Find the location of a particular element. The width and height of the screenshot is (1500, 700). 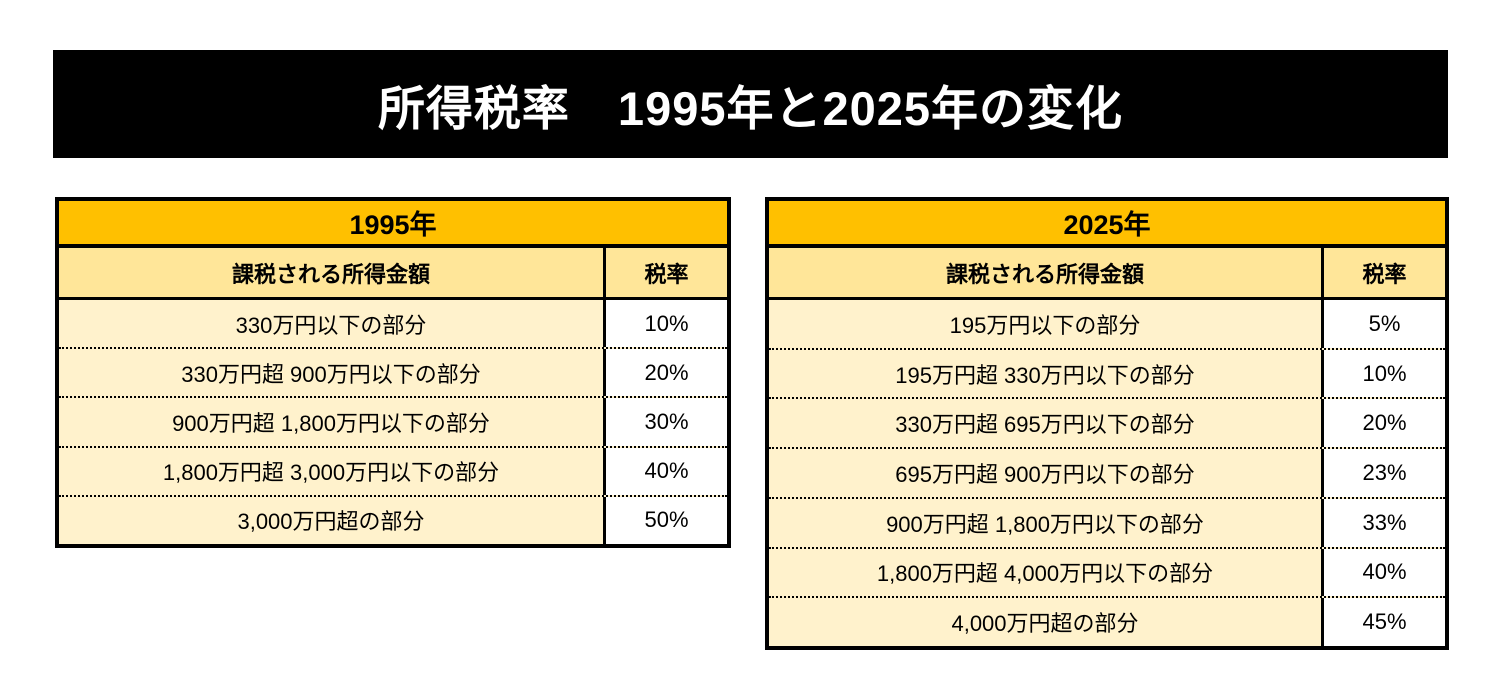

income-range-cell: 330万円以下の部分 is located at coordinates (331, 324).